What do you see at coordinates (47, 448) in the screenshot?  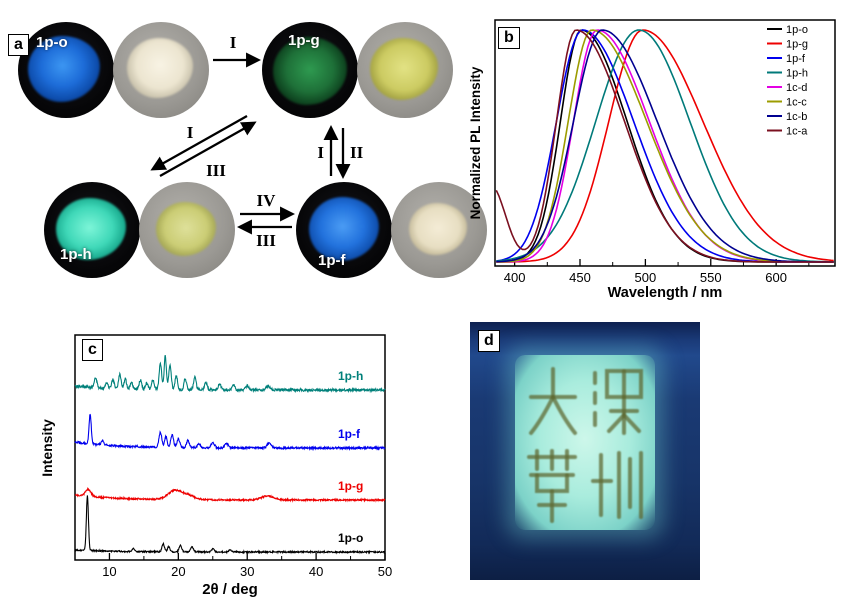 I see `y-axis-label-c: Intensity` at bounding box center [47, 448].